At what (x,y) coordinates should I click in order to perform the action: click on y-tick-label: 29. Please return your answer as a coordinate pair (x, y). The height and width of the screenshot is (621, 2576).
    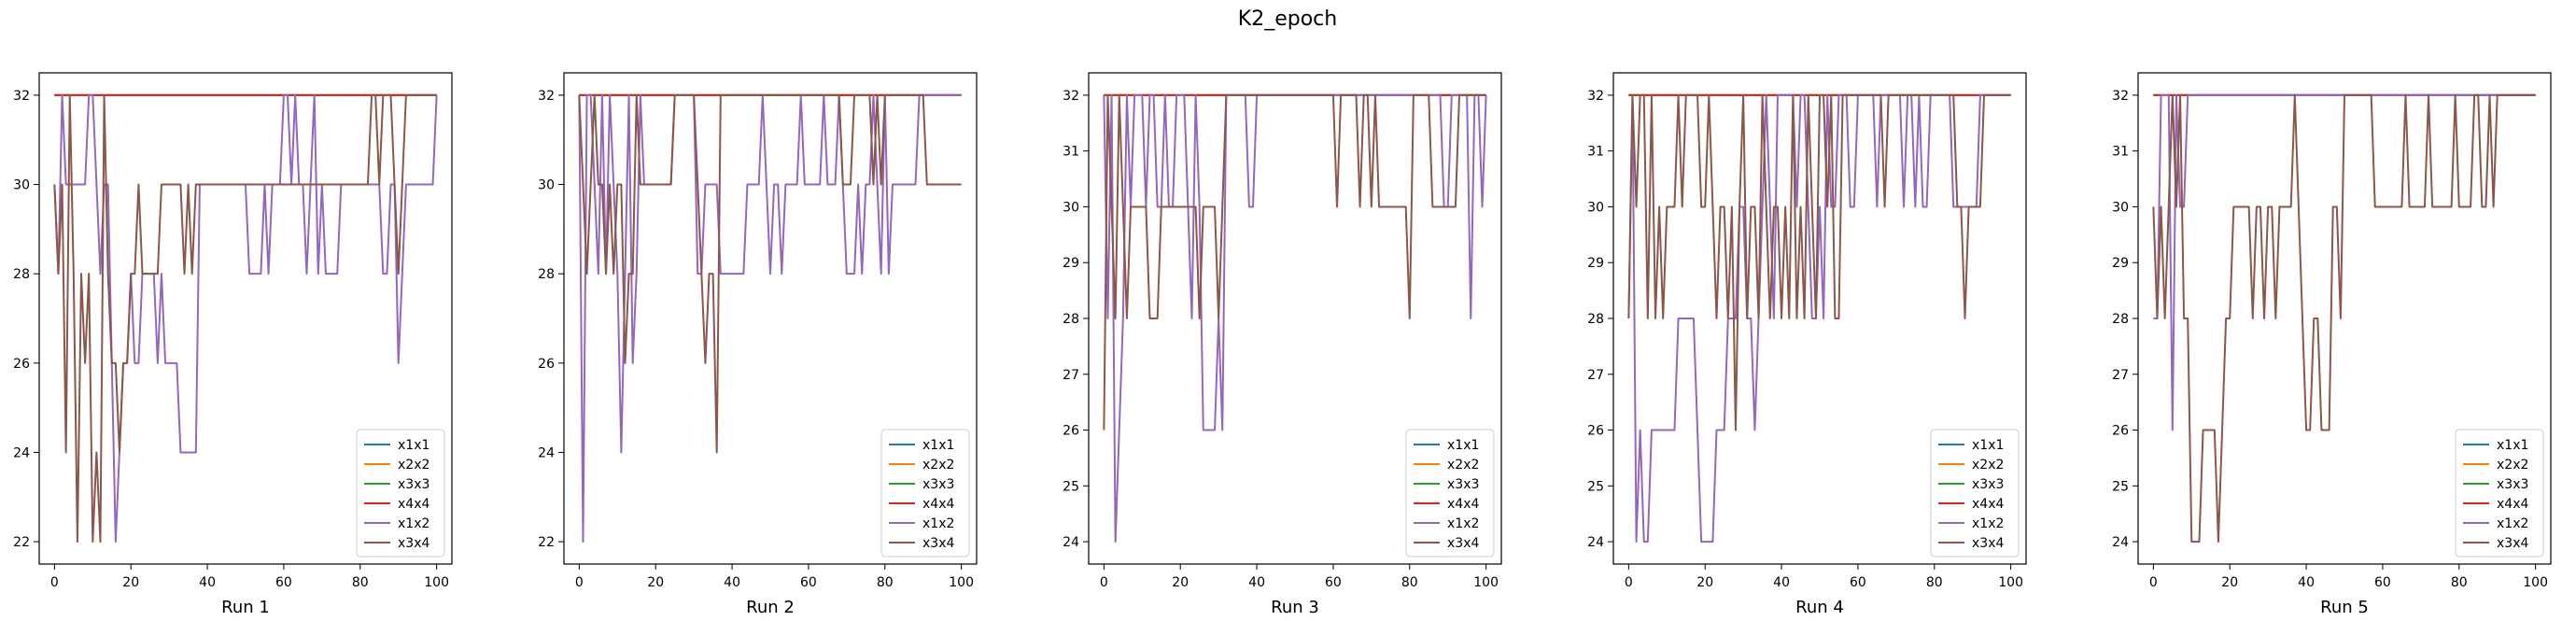
    Looking at the image, I should click on (2121, 264).